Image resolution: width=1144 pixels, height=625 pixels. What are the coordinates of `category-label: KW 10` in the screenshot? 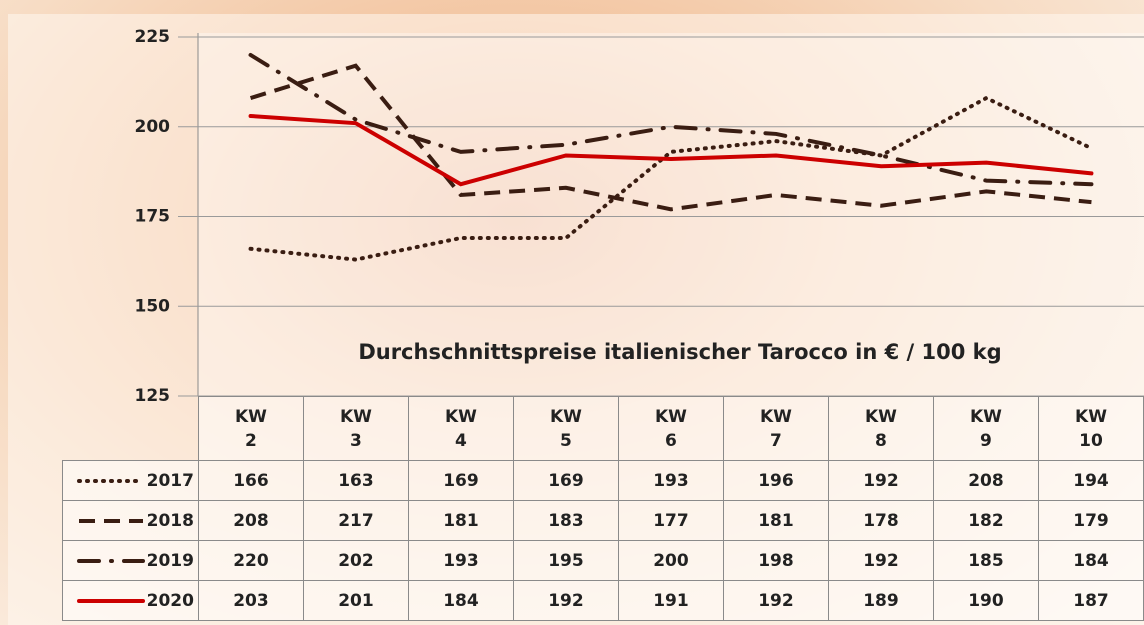 It's located at (1091, 428).